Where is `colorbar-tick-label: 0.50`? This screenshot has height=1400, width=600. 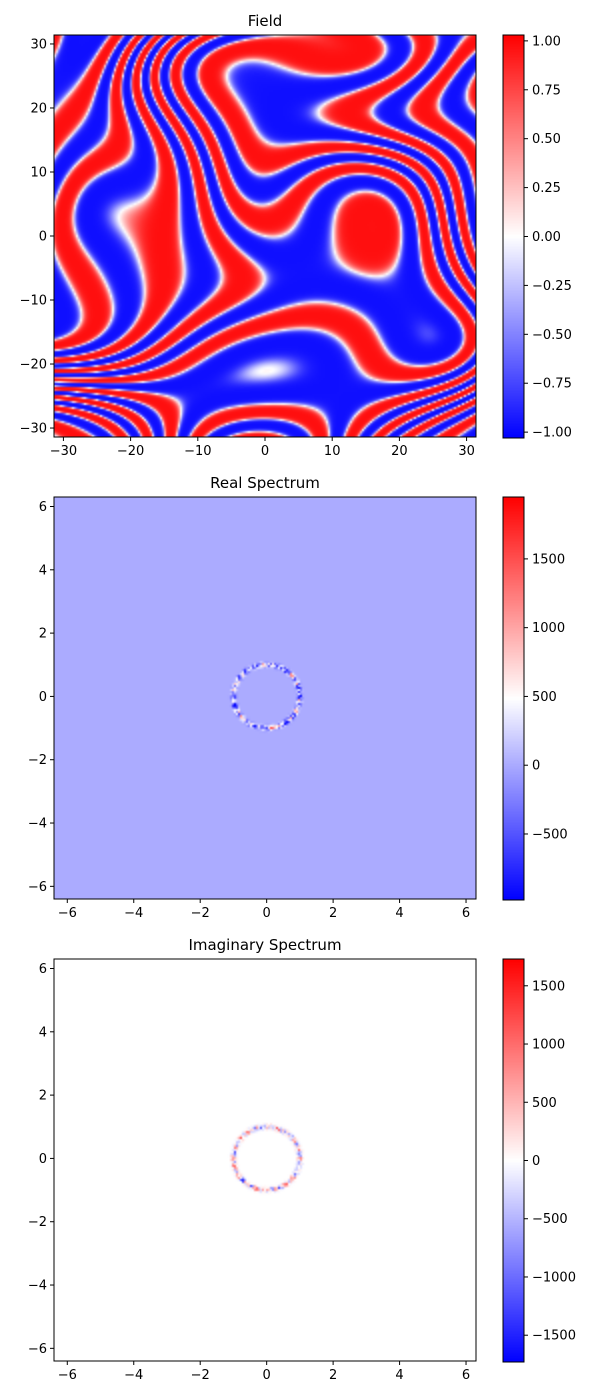
colorbar-tick-label: 0.50 is located at coordinates (546, 139).